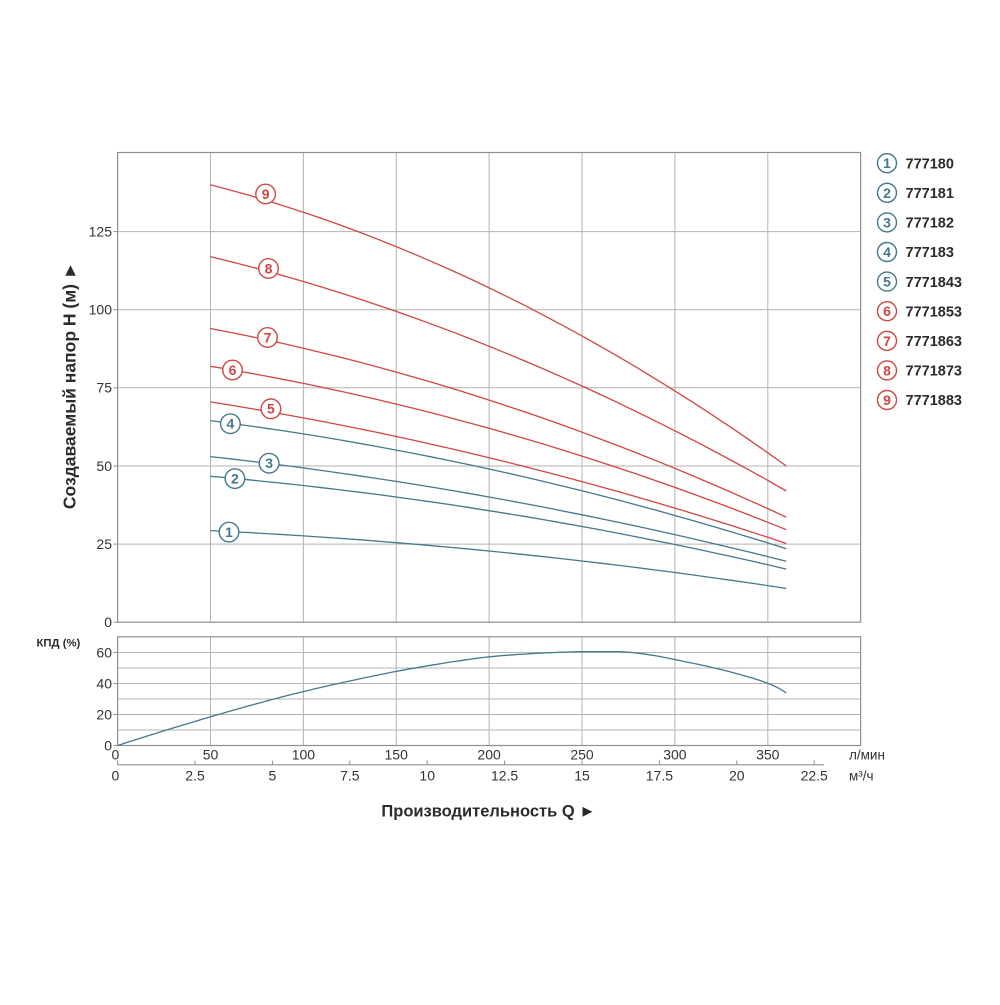 The height and width of the screenshot is (1005, 1000). I want to click on svg-text: 777180, so click(930, 164).